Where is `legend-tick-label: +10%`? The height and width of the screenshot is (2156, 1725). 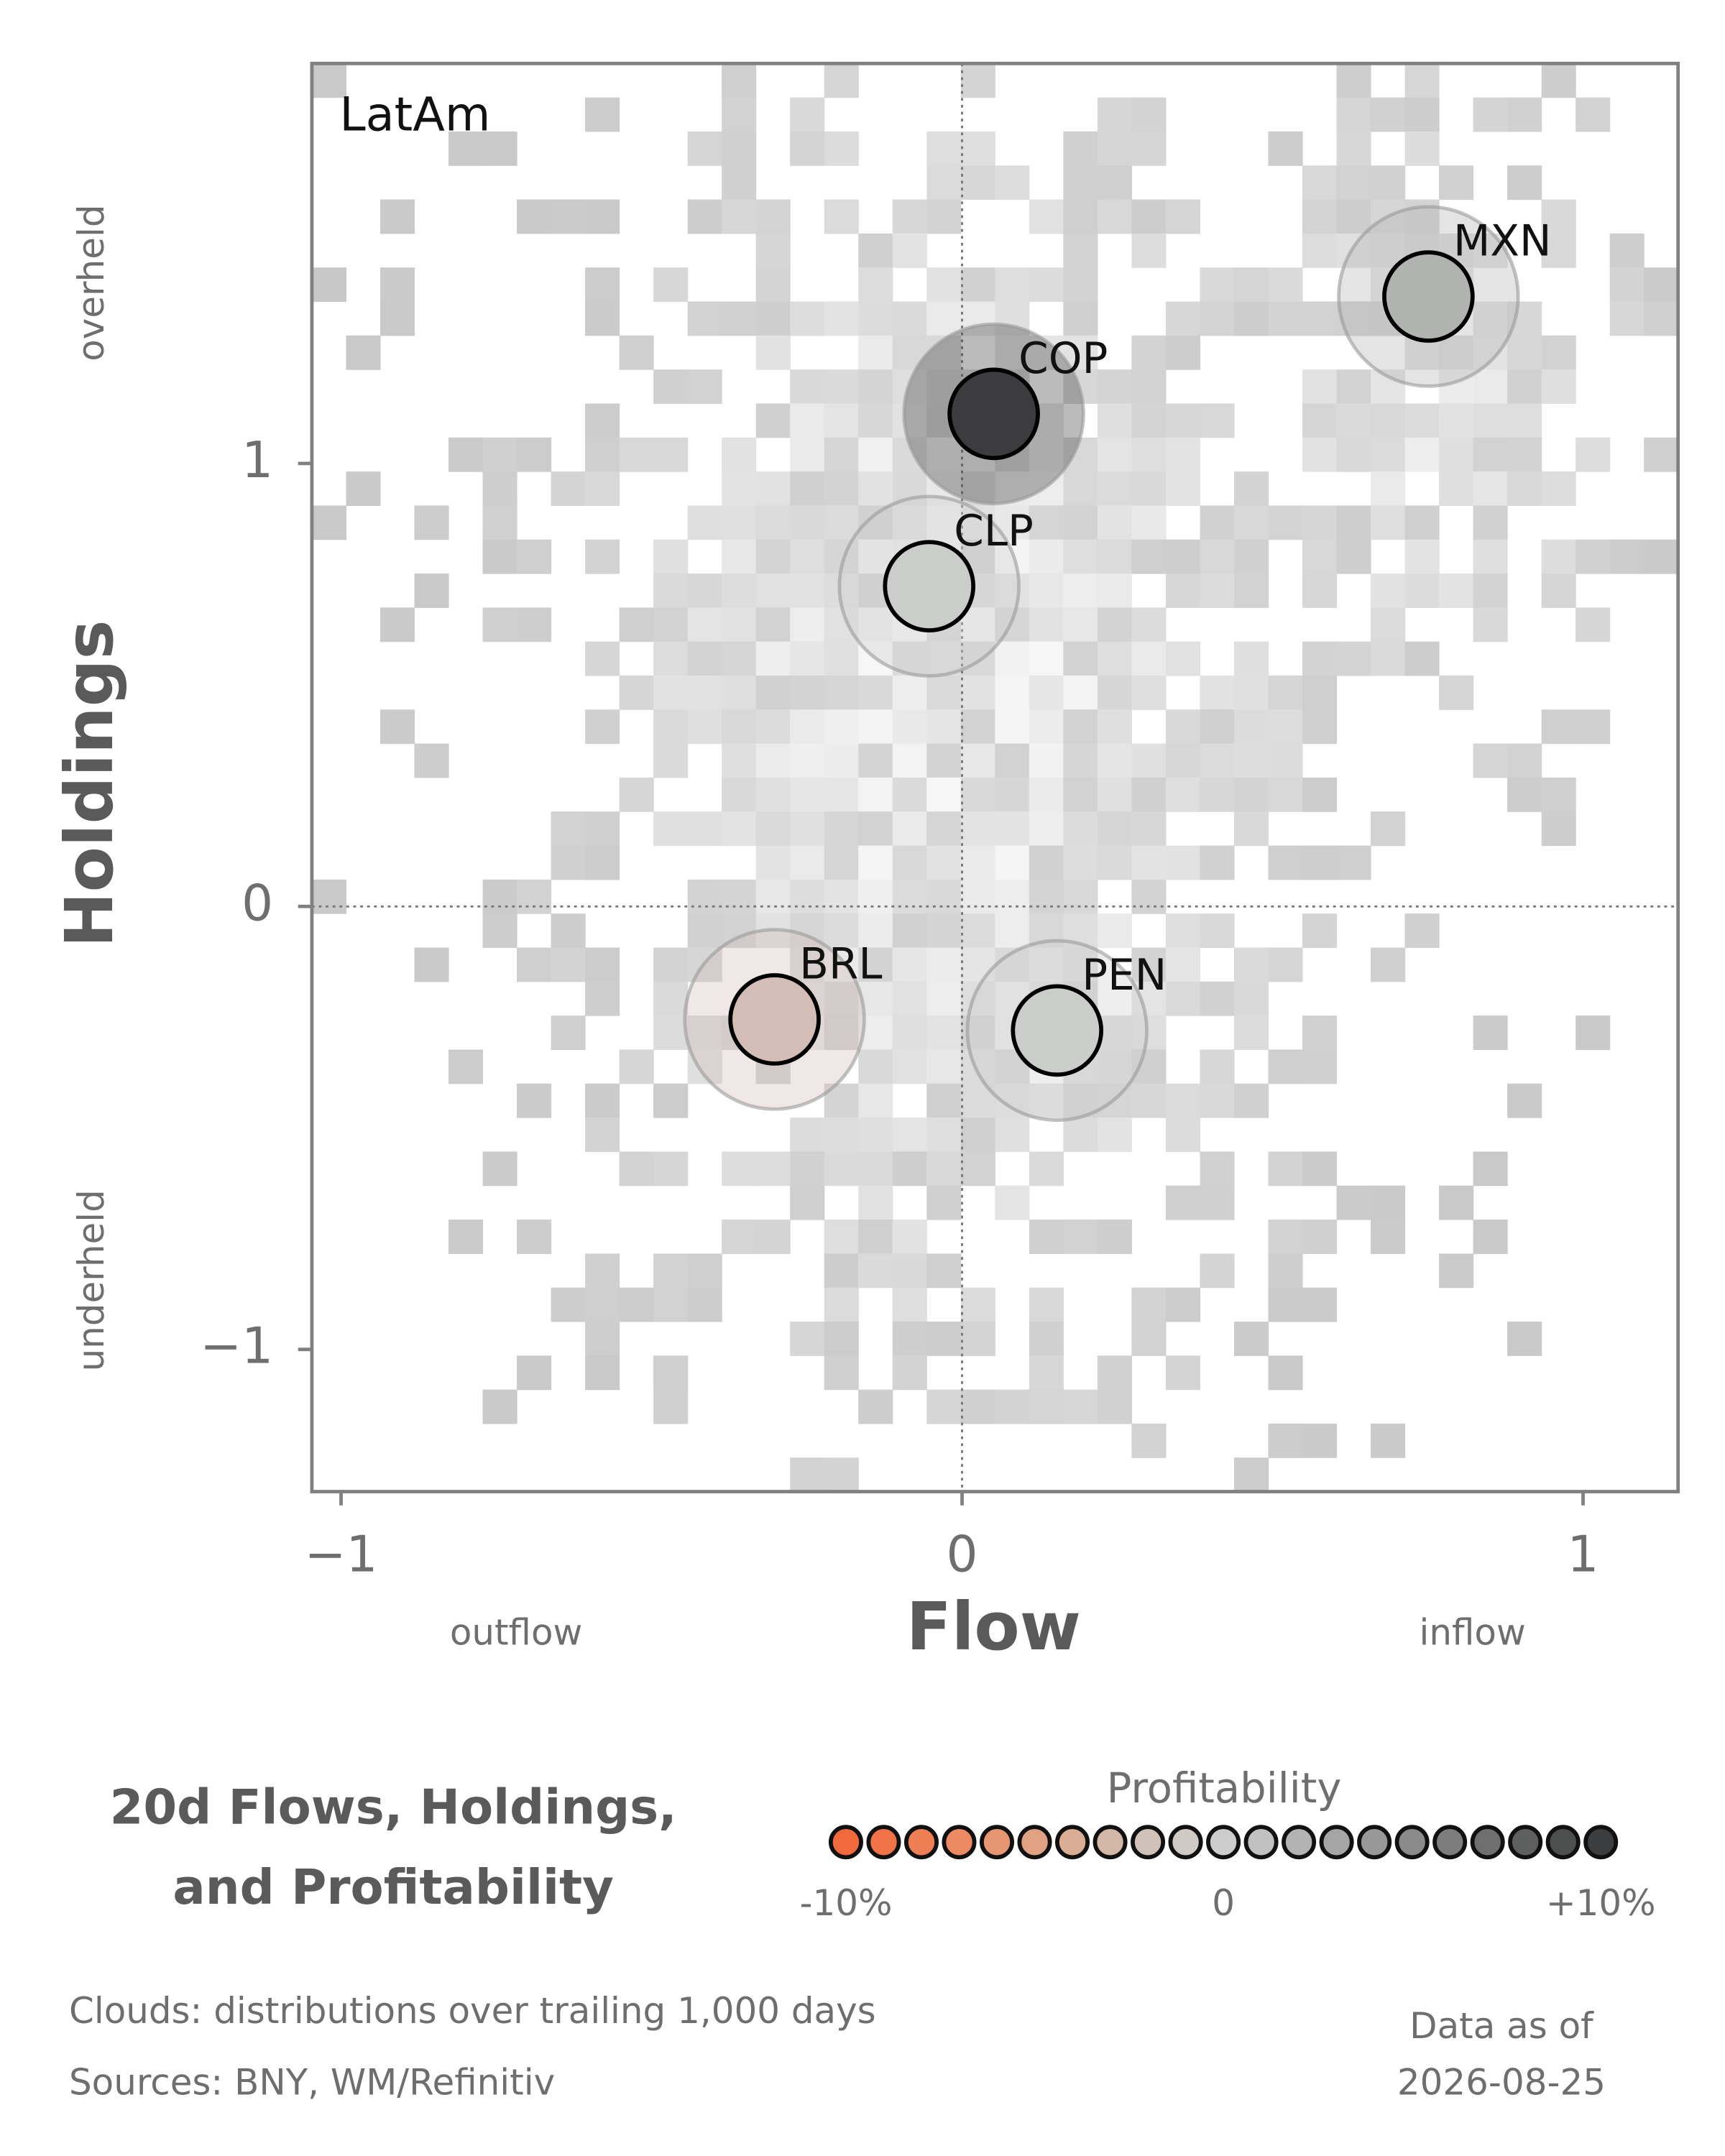
legend-tick-label: +10% is located at coordinates (1601, 1903).